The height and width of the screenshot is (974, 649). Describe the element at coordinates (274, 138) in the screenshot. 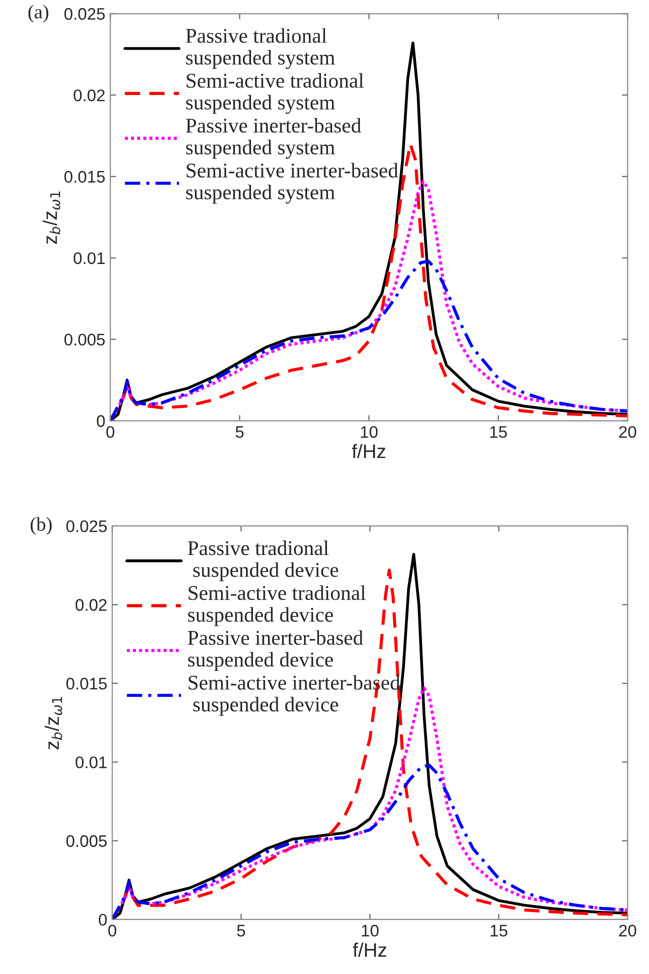

I see `legend-label: Passive inerter-based suspended system` at that location.